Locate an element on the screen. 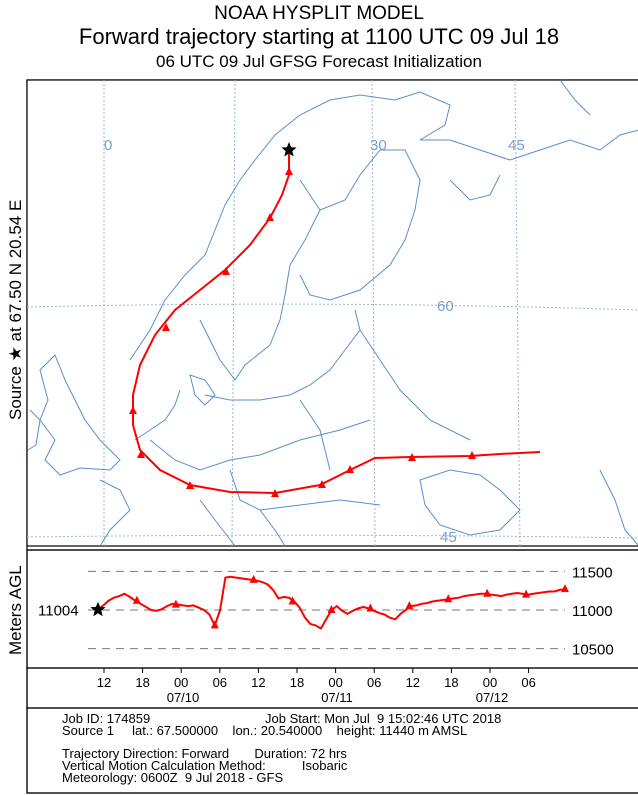  height-panel: 11500 11000 10500 11004 is located at coordinates (332, 609).